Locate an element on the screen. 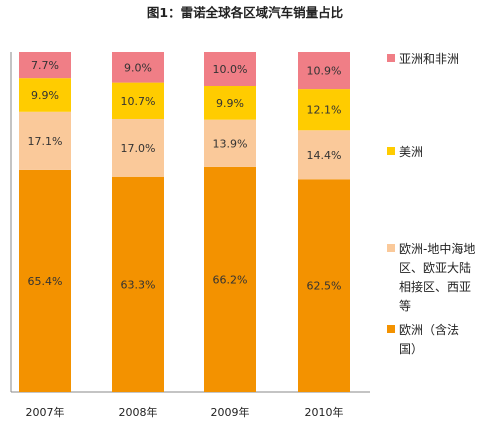 Image resolution: width=491 pixels, height=441 pixels. segment-label: 13.9% is located at coordinates (230, 143).